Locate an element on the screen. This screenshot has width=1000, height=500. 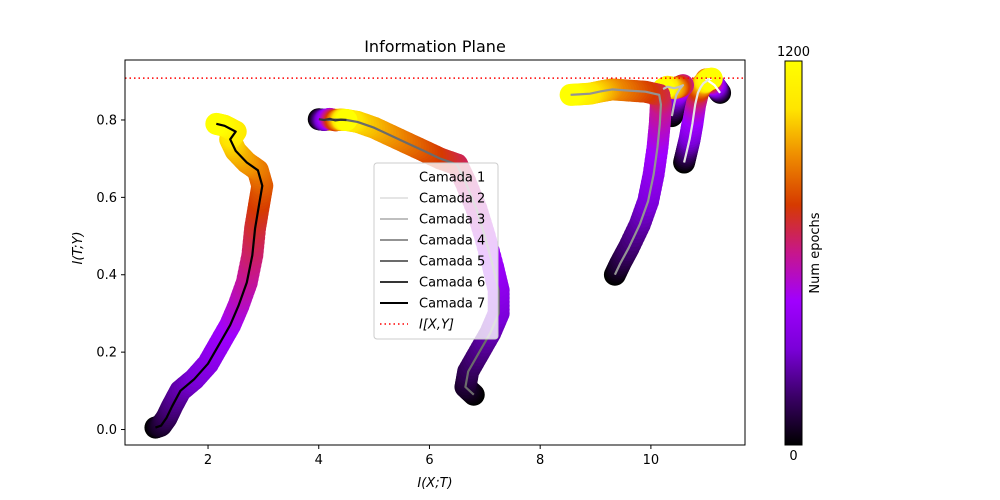
legend-entry: Camada 1 is located at coordinates (432, 178).